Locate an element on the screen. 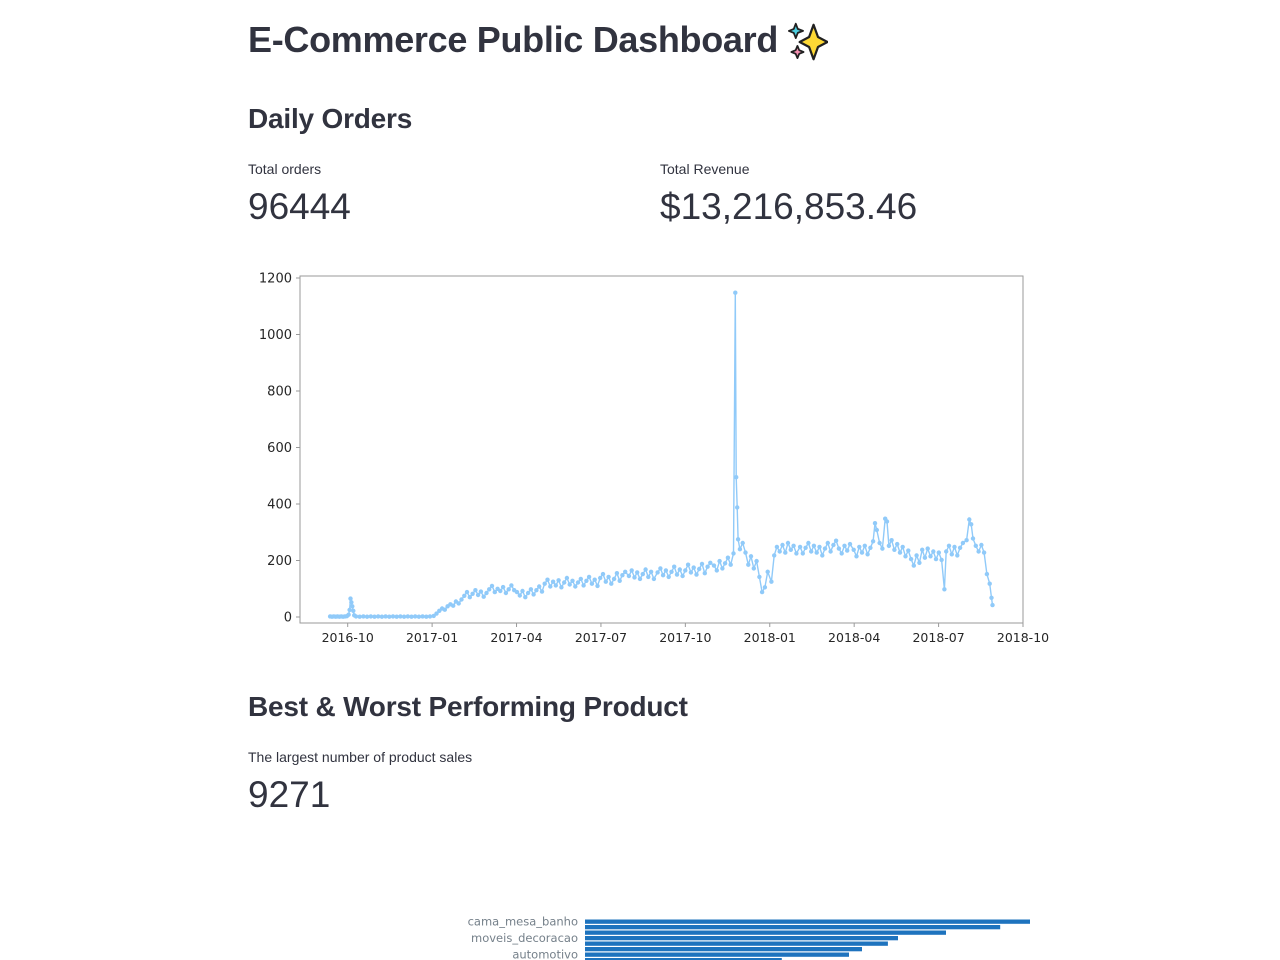 The height and width of the screenshot is (960, 1280). svg-text: 2016-10 is located at coordinates (348, 637).